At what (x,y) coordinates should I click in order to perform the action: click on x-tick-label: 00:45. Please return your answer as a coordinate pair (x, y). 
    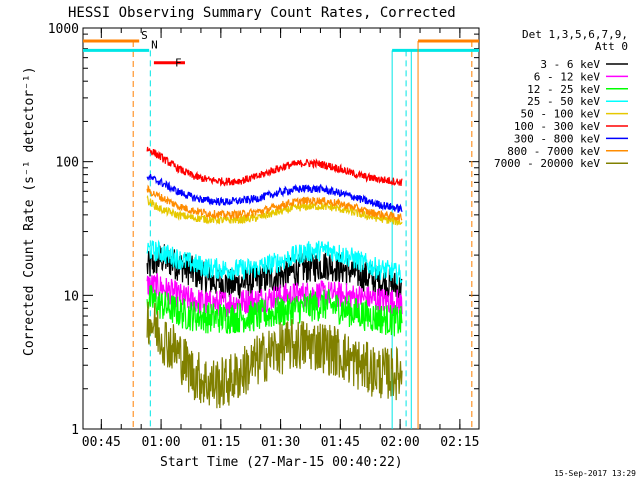
    Looking at the image, I should click on (101, 442).